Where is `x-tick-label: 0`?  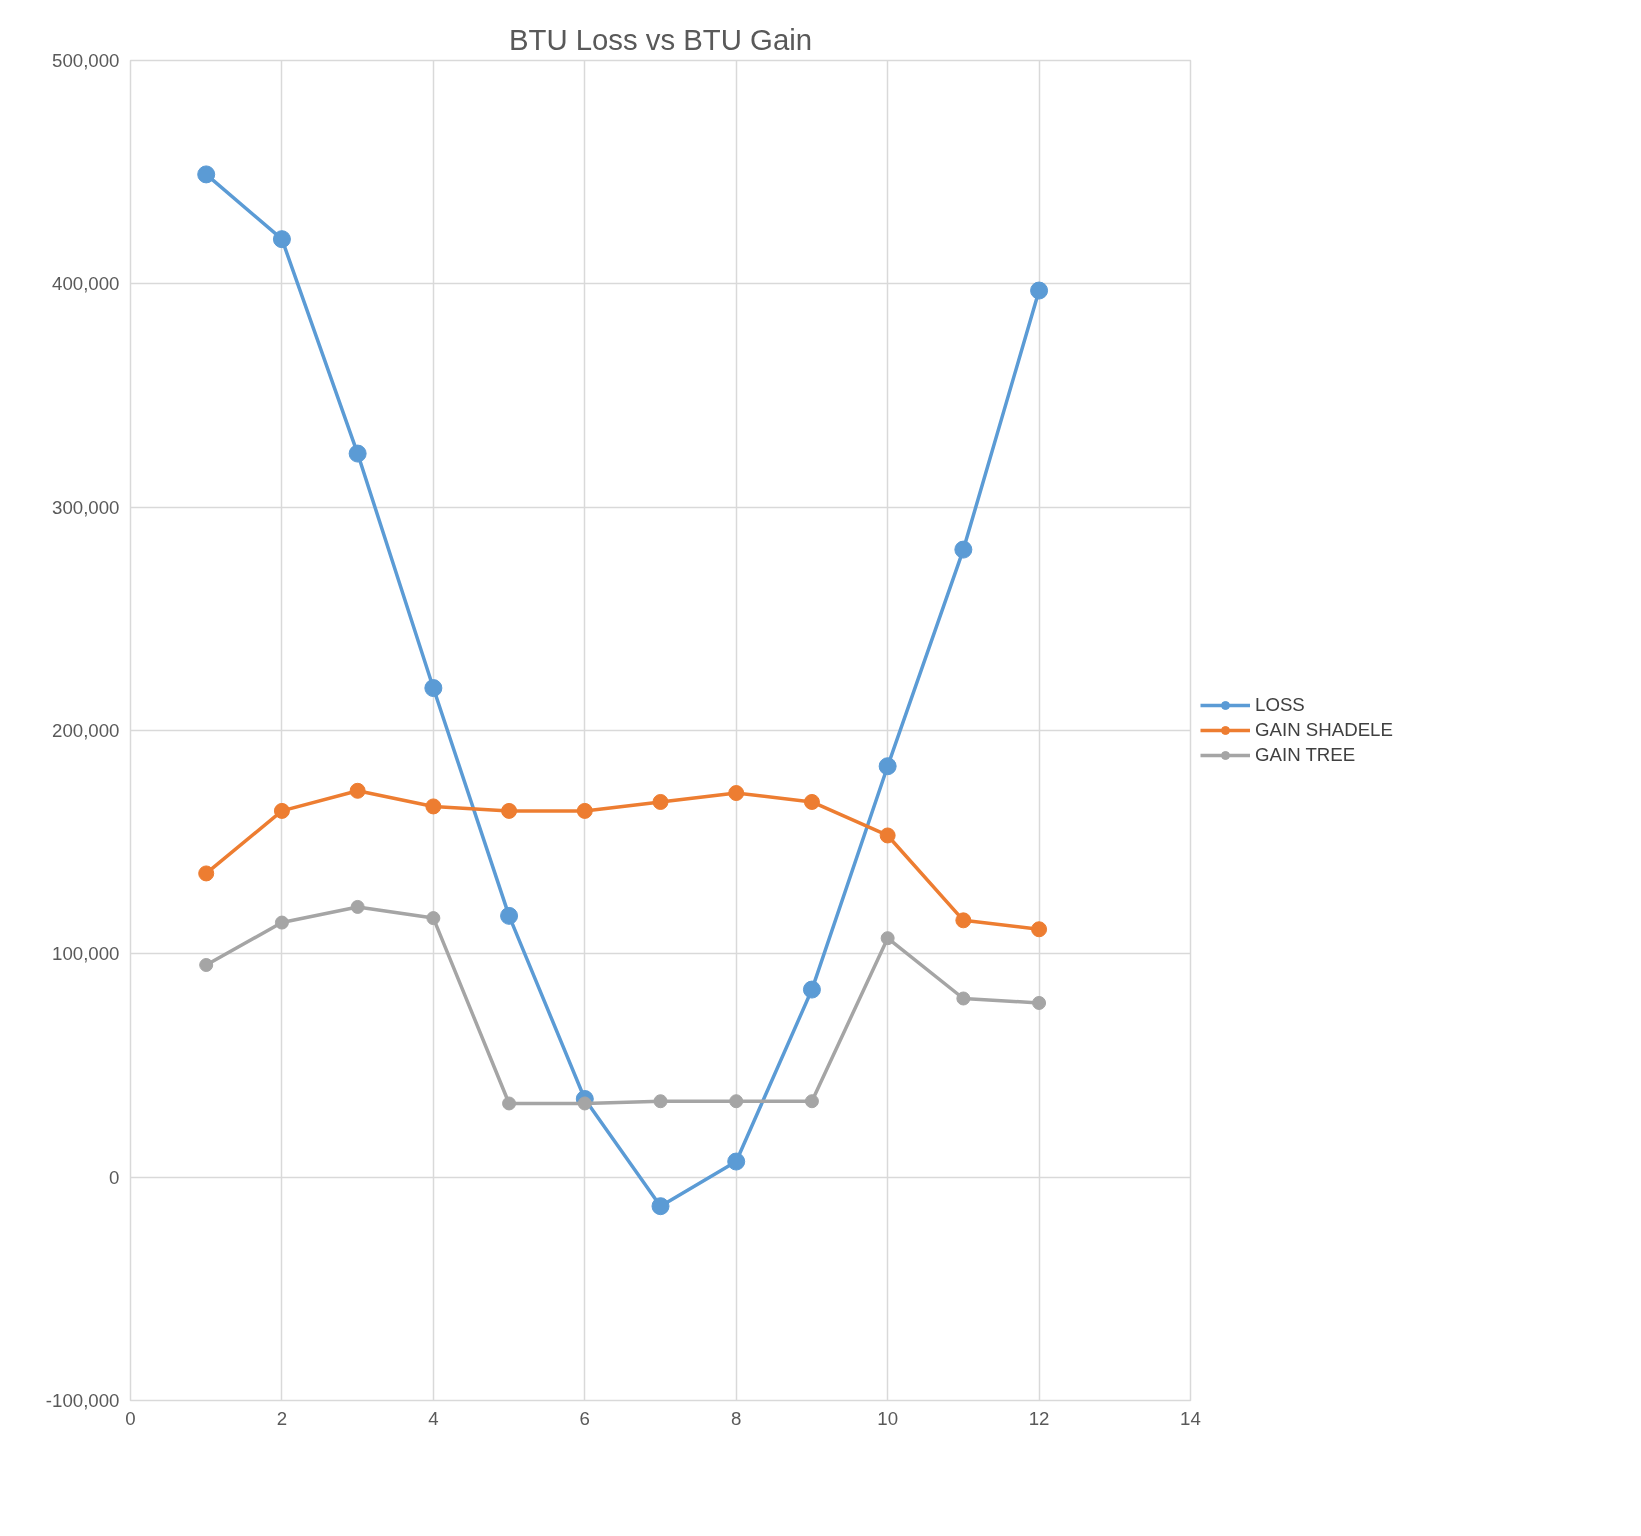 x-tick-label: 0 is located at coordinates (130, 1418).